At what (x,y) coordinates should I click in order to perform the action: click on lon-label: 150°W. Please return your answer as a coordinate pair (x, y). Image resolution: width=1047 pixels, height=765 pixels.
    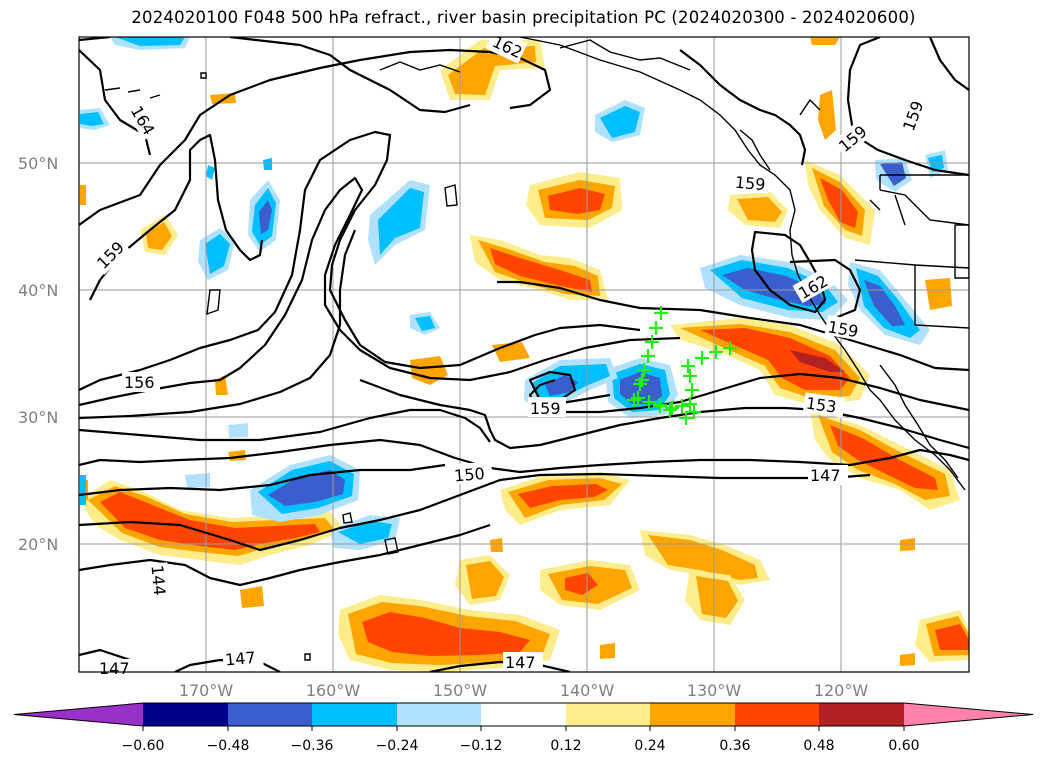
    Looking at the image, I should click on (460, 690).